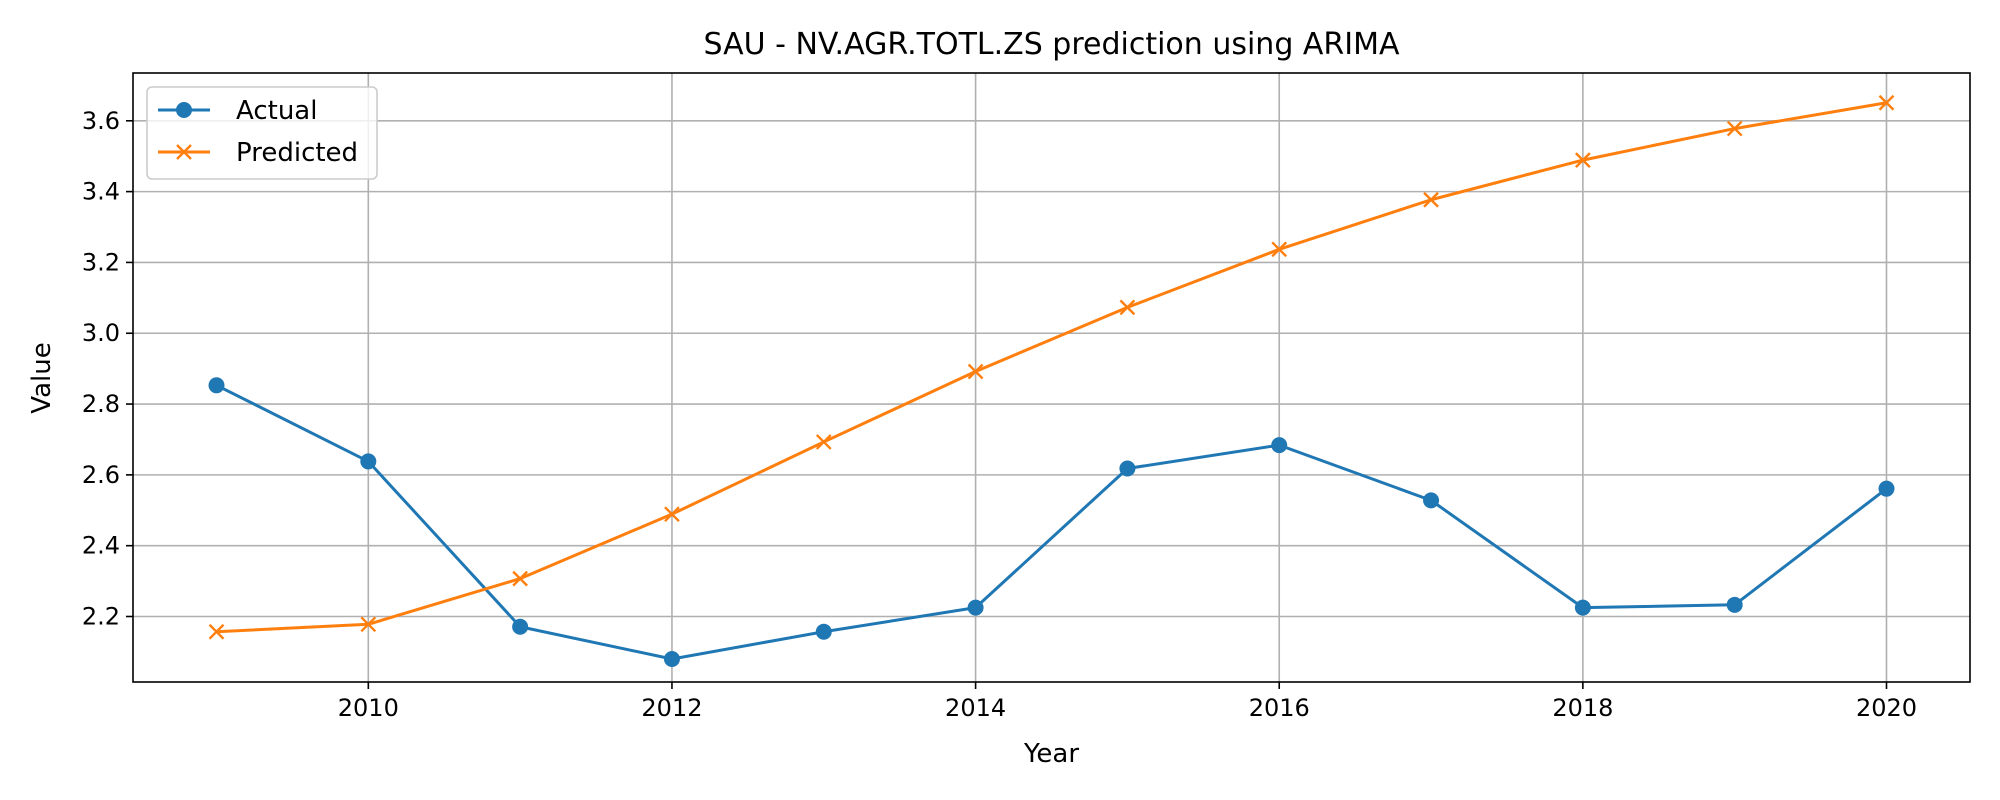 The height and width of the screenshot is (800, 2000). Describe the element at coordinates (101, 333) in the screenshot. I see `y-tick-label: 3.0` at that location.